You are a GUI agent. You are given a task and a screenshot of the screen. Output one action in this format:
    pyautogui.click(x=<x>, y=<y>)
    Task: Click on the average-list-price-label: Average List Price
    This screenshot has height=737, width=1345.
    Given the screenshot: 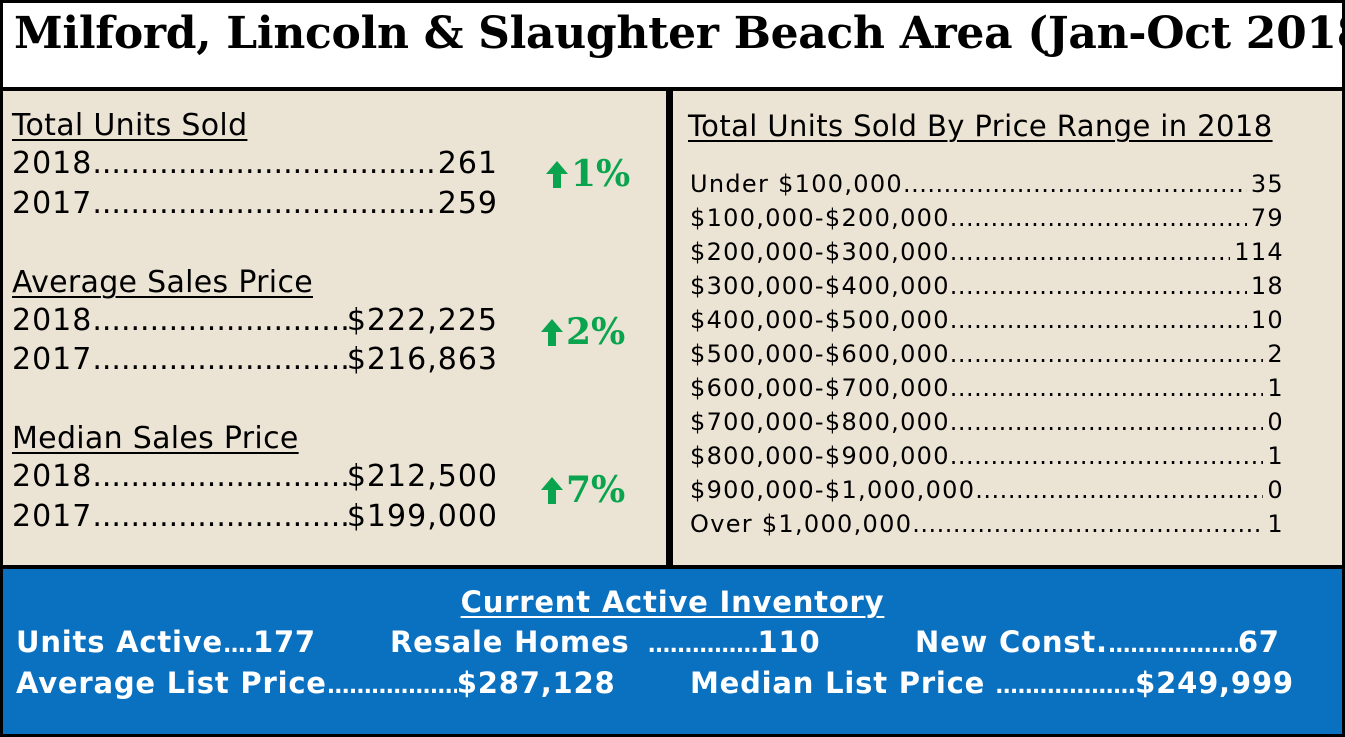 What is the action you would take?
    pyautogui.click(x=171, y=683)
    